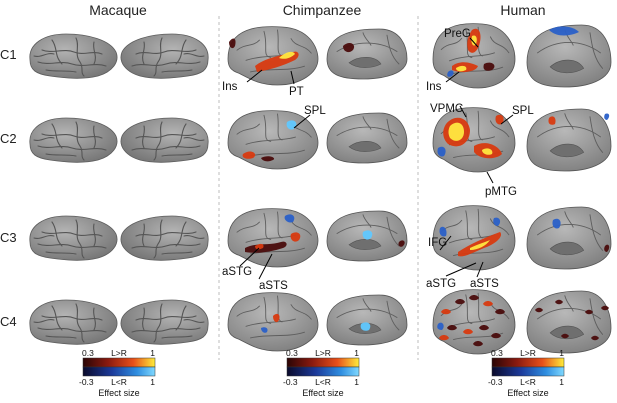 This screenshot has height=403, width=617. Describe the element at coordinates (569, 322) in the screenshot. I see `human-medial-c4` at that location.